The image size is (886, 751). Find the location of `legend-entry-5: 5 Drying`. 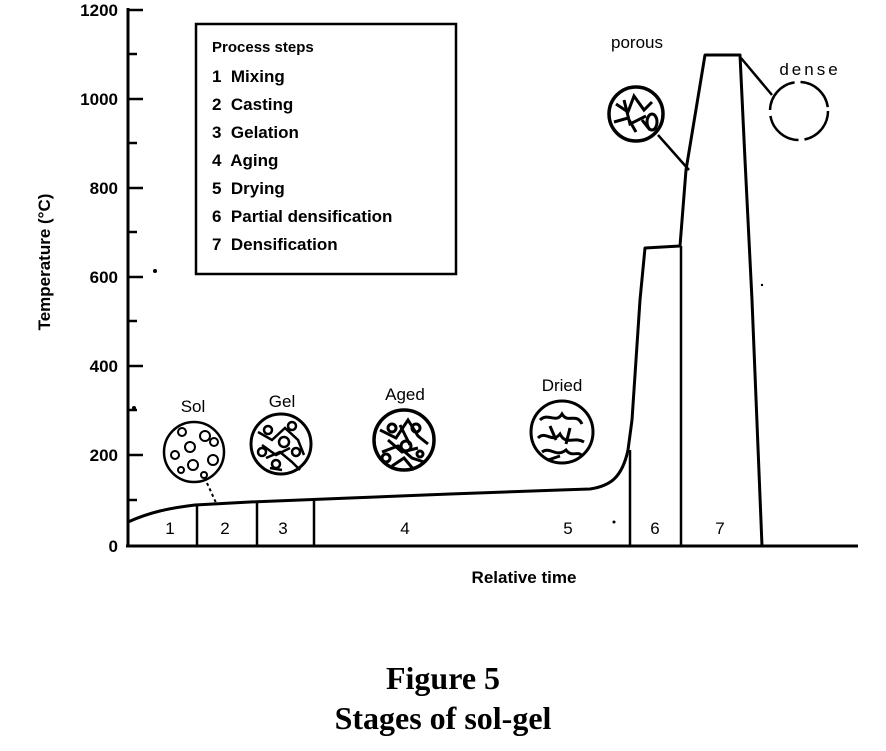

legend-entry-5: 5 Drying is located at coordinates (248, 188).